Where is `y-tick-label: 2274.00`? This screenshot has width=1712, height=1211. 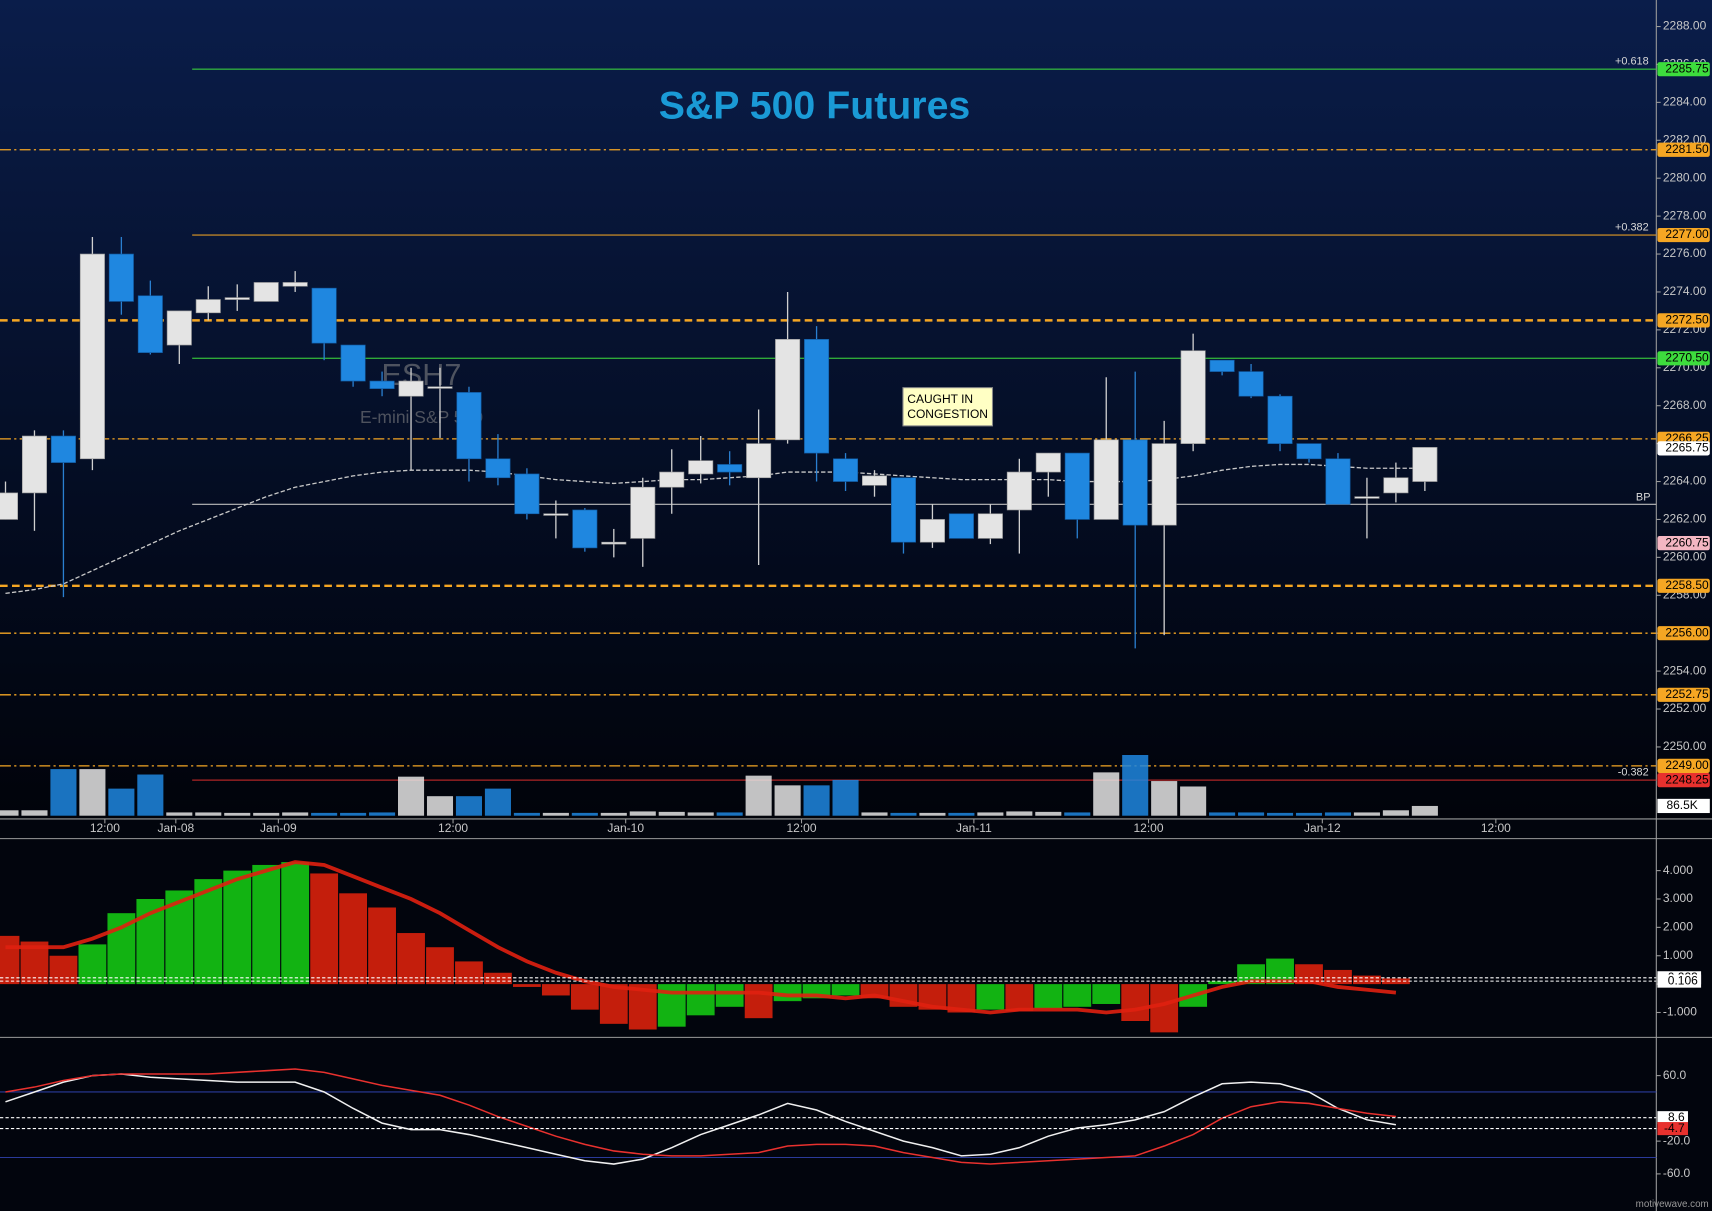 y-tick-label: 2274.00 is located at coordinates (1685, 291).